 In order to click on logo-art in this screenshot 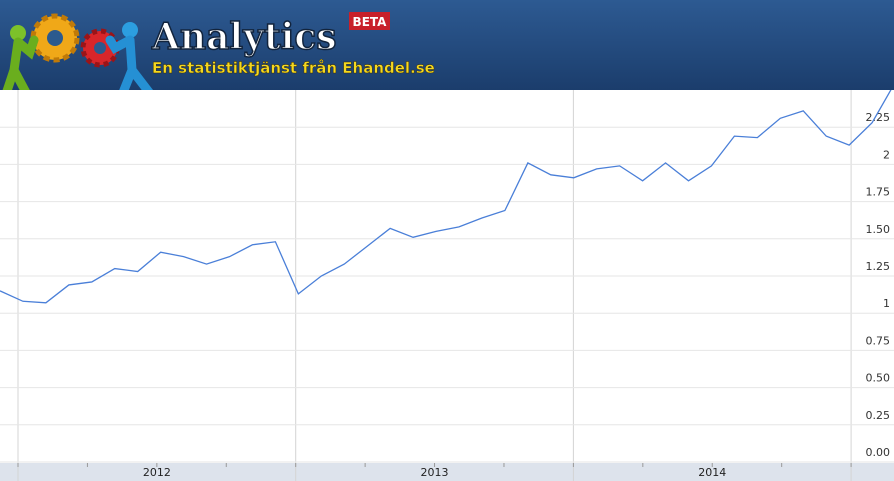, I will do `click(80, 59)`.